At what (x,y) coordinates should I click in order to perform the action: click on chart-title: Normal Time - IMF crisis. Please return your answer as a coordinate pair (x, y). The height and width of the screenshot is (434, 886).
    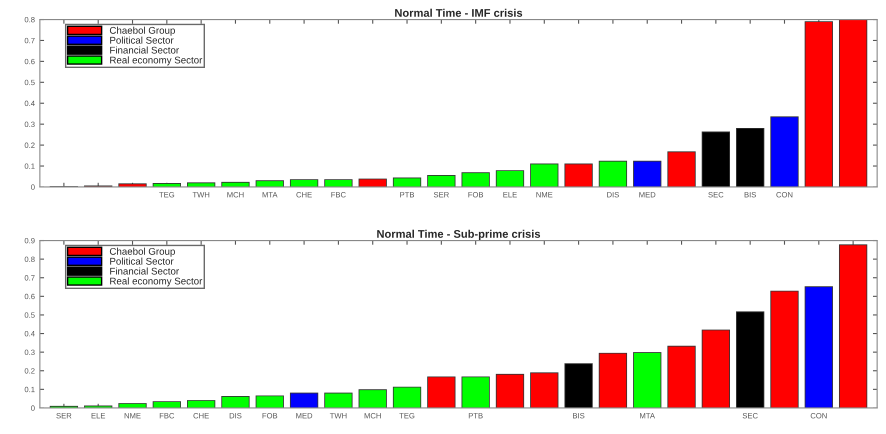
    Looking at the image, I should click on (458, 12).